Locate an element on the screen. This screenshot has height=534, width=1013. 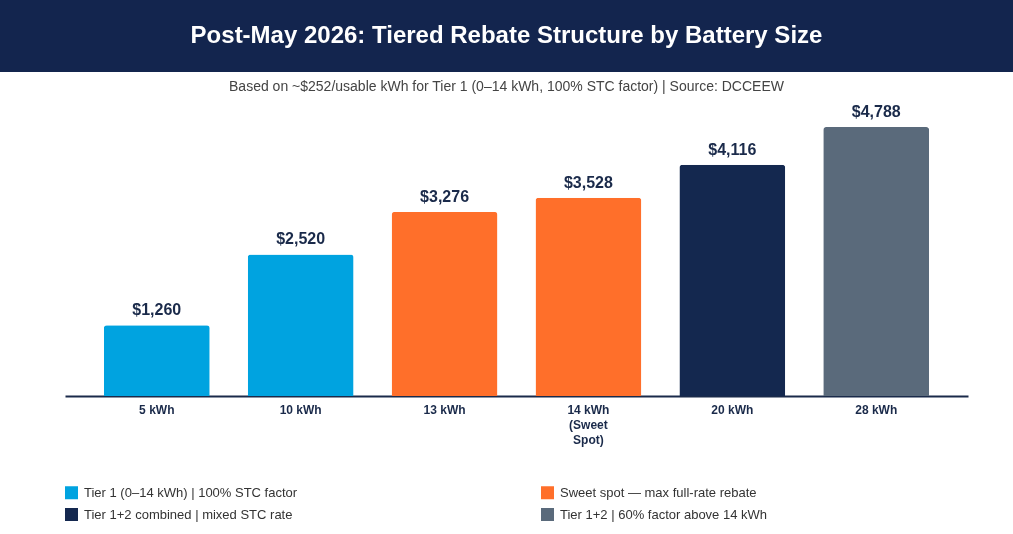
data-label: $2,520 is located at coordinates (301, 239).